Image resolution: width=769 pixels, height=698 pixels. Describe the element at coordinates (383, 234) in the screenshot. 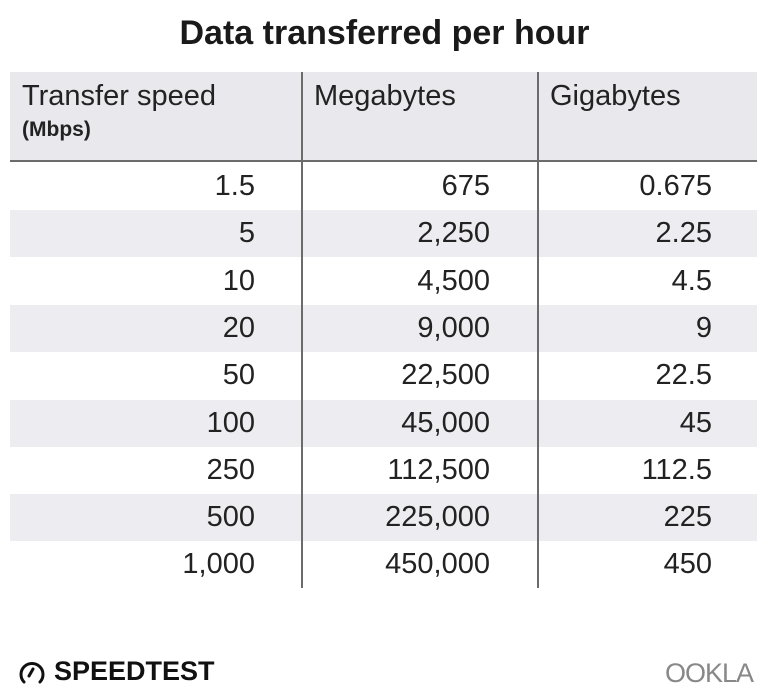

I see `table-row: 5 2,250 2.25` at that location.